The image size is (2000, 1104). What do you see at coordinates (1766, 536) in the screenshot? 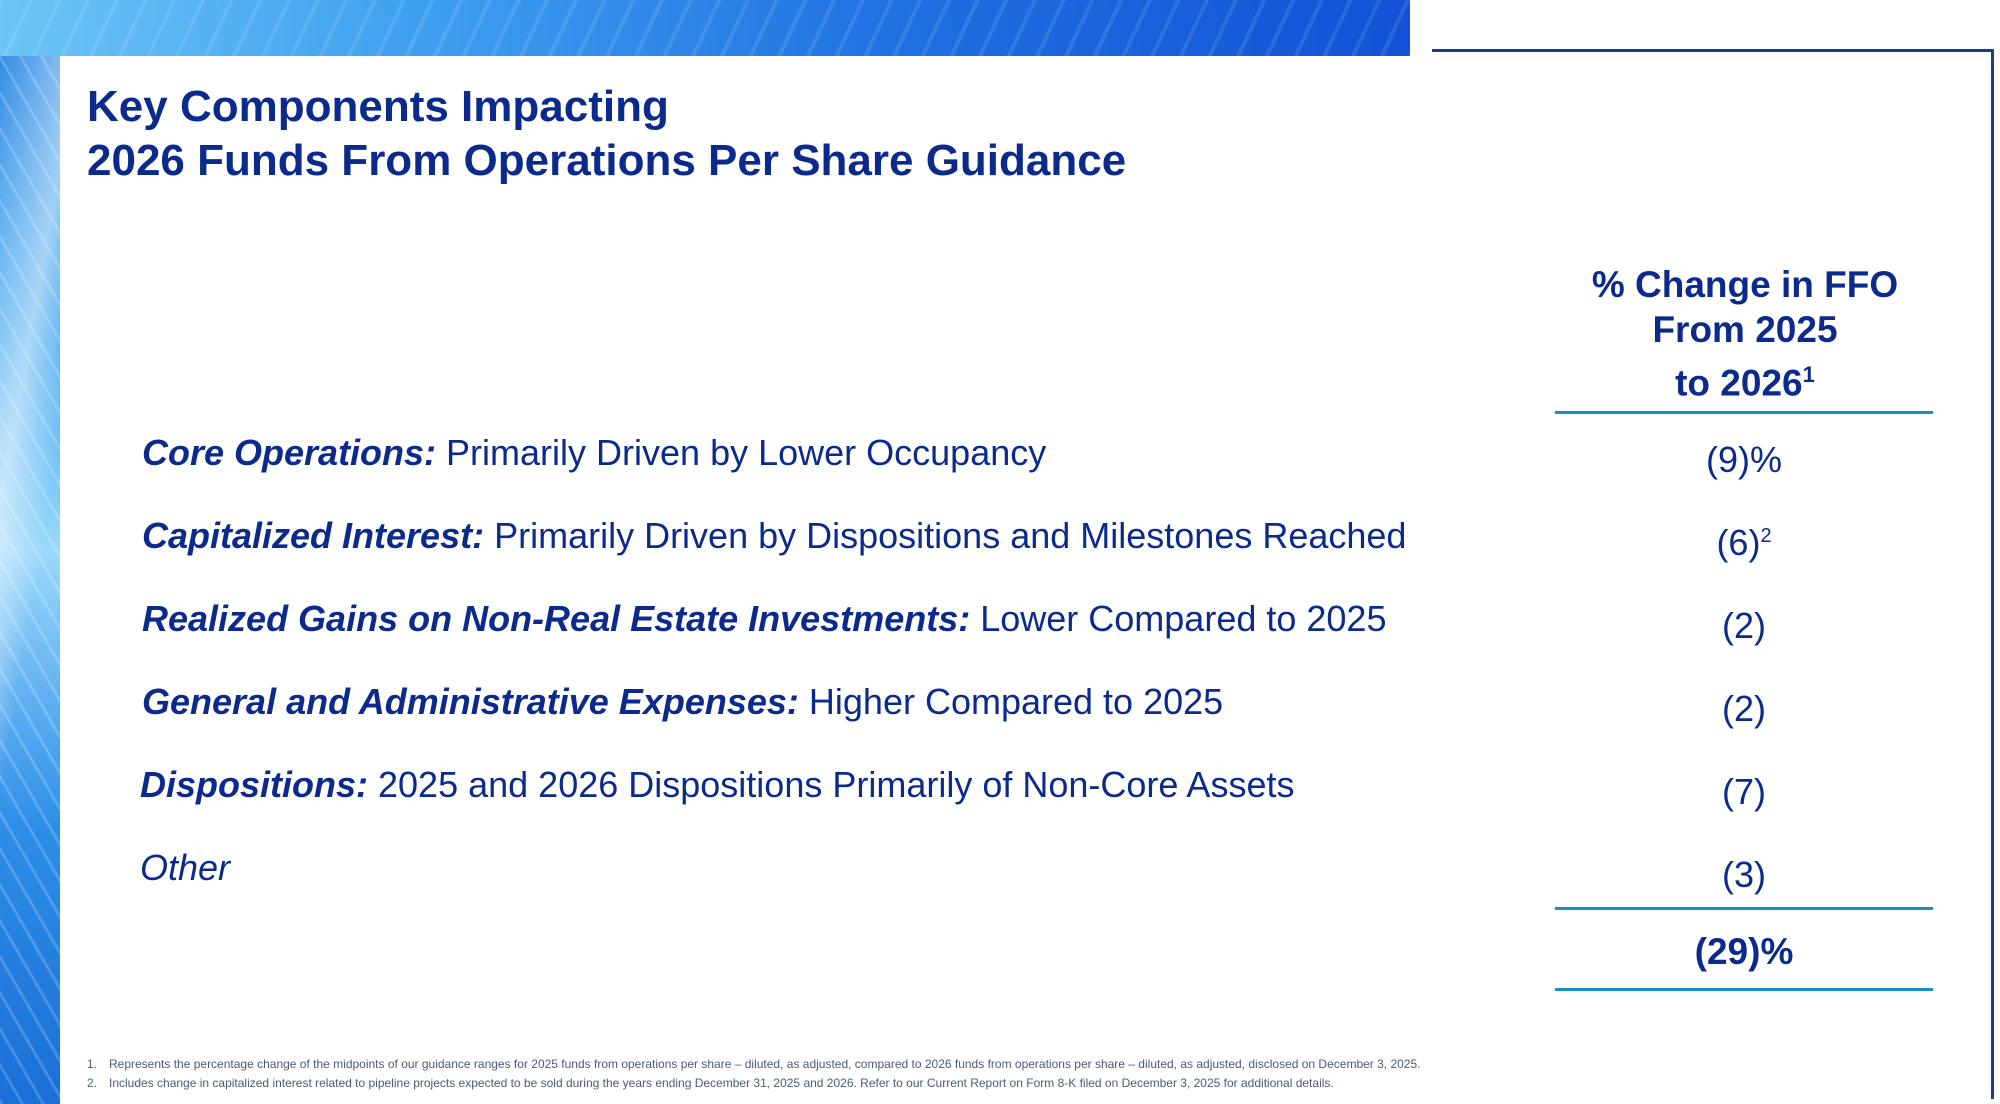
I see `footnote-ref-2: 2` at bounding box center [1766, 536].